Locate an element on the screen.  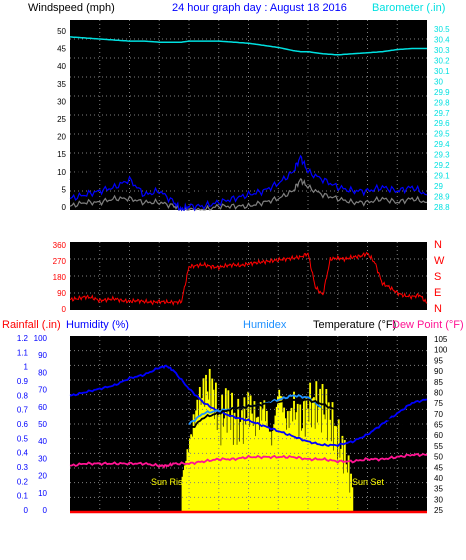
y-tick-label: 10 is located at coordinates (42, 493).